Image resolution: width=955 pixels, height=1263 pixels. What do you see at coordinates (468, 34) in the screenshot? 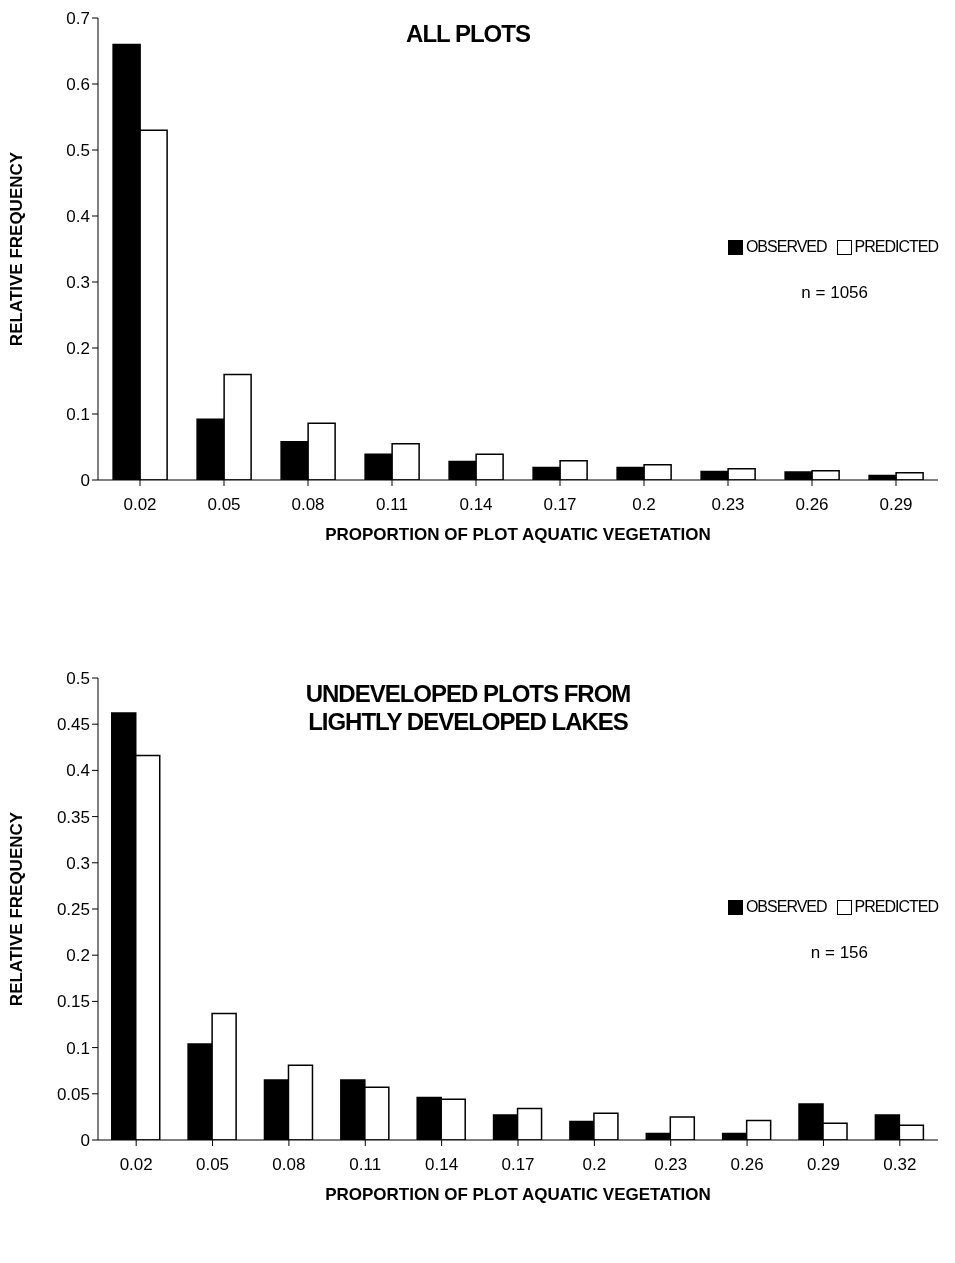
I see `chart-title: ALL PLOTS` at bounding box center [468, 34].